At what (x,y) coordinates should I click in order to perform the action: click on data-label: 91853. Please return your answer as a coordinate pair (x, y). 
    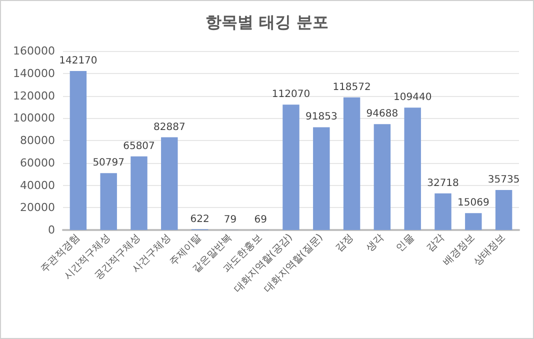
    Looking at the image, I should click on (321, 117).